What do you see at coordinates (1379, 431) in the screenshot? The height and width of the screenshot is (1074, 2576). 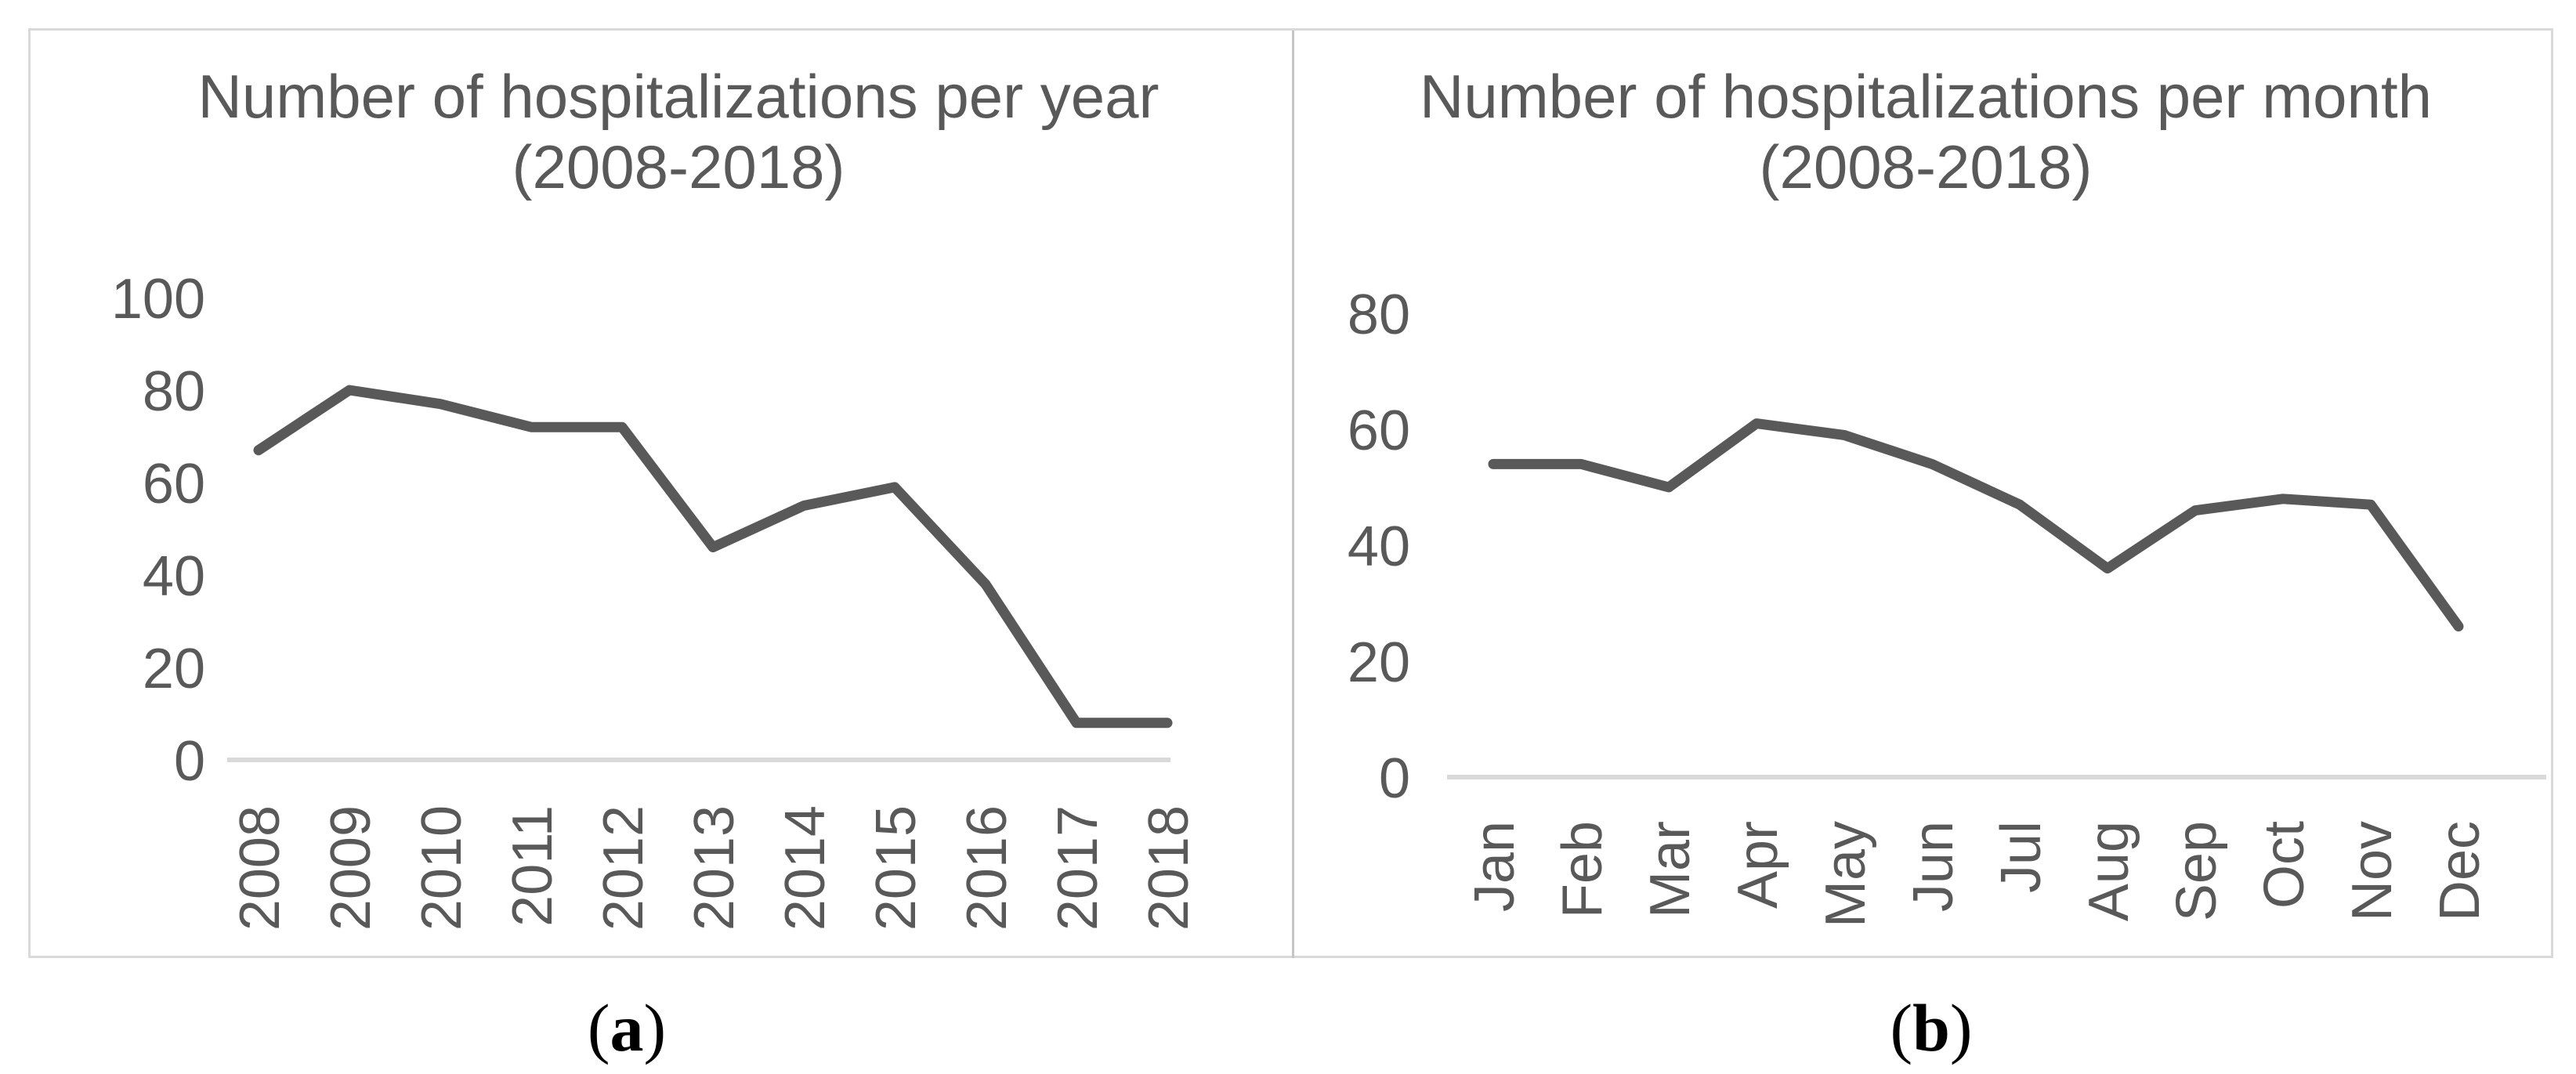 I see `monthly-y-tick-60: 60` at bounding box center [1379, 431].